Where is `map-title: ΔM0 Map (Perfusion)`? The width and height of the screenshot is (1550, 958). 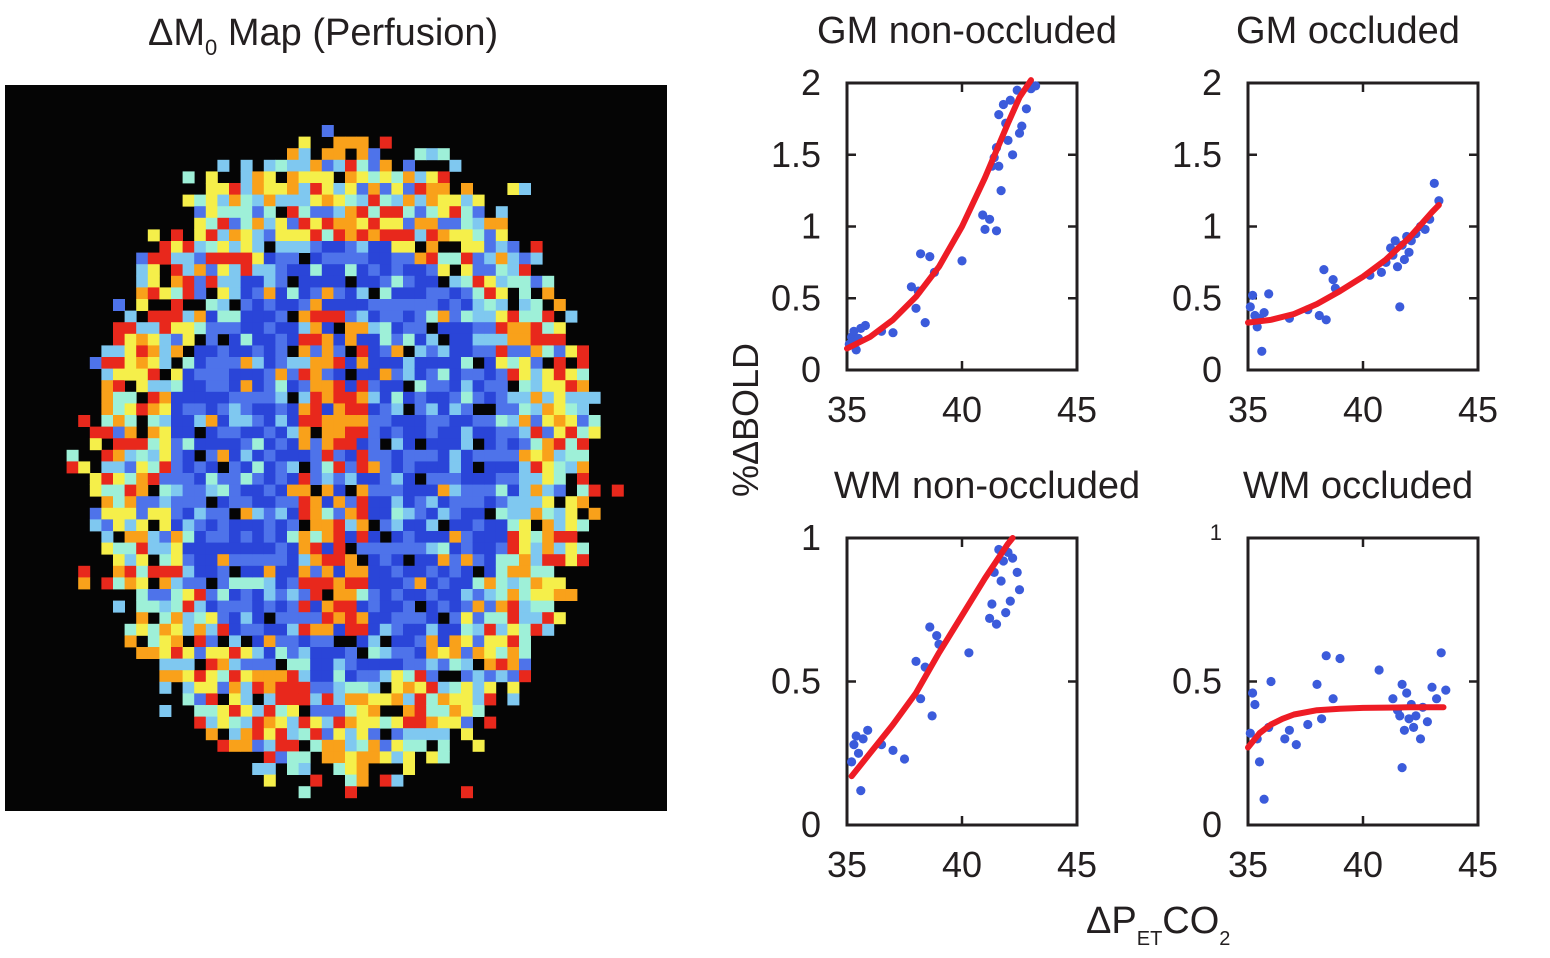
map-title: ΔM0 Map (Perfusion) is located at coordinates (323, 36).